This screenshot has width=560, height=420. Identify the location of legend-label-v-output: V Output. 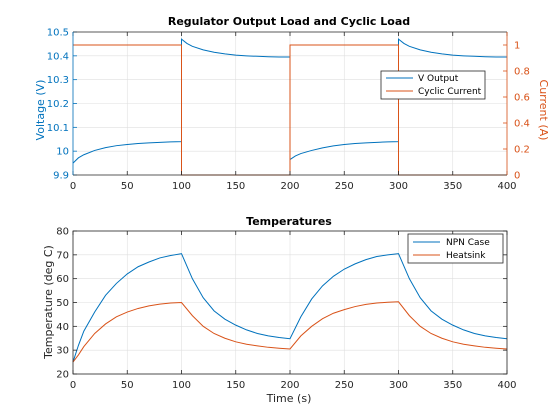
(438, 79).